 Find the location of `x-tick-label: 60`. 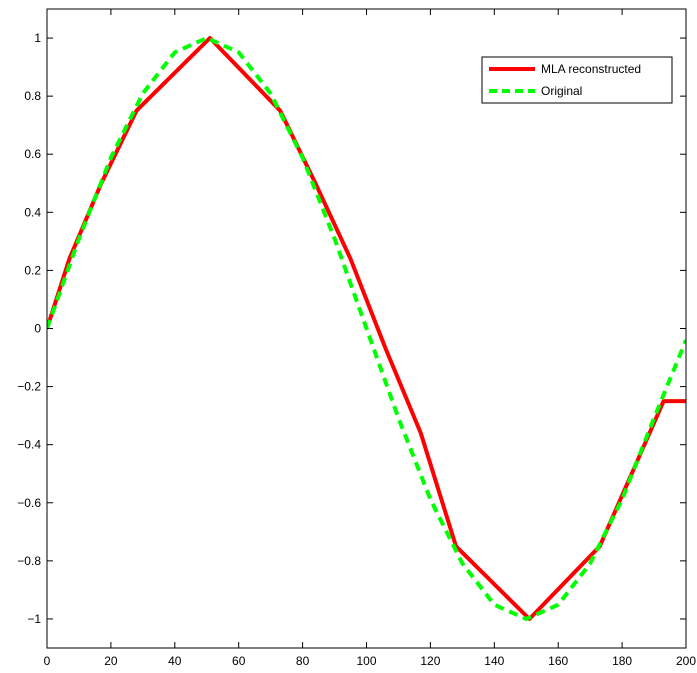

x-tick-label: 60 is located at coordinates (239, 661).